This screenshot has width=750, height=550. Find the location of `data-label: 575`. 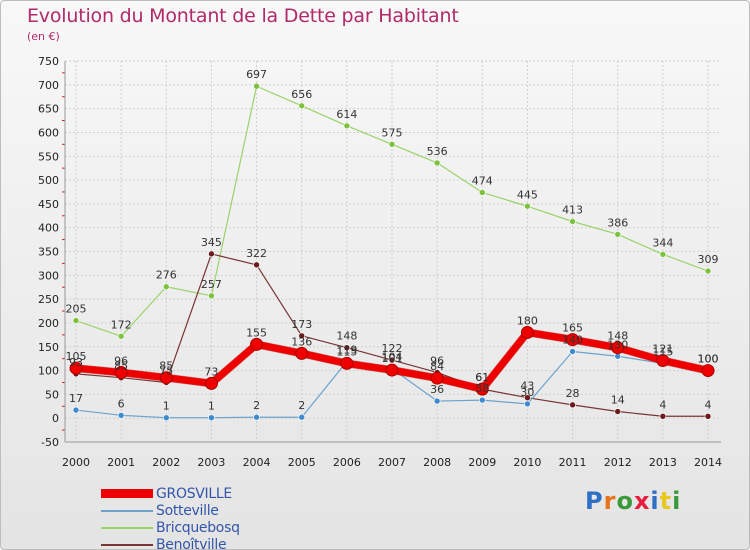

data-label: 575 is located at coordinates (392, 132).